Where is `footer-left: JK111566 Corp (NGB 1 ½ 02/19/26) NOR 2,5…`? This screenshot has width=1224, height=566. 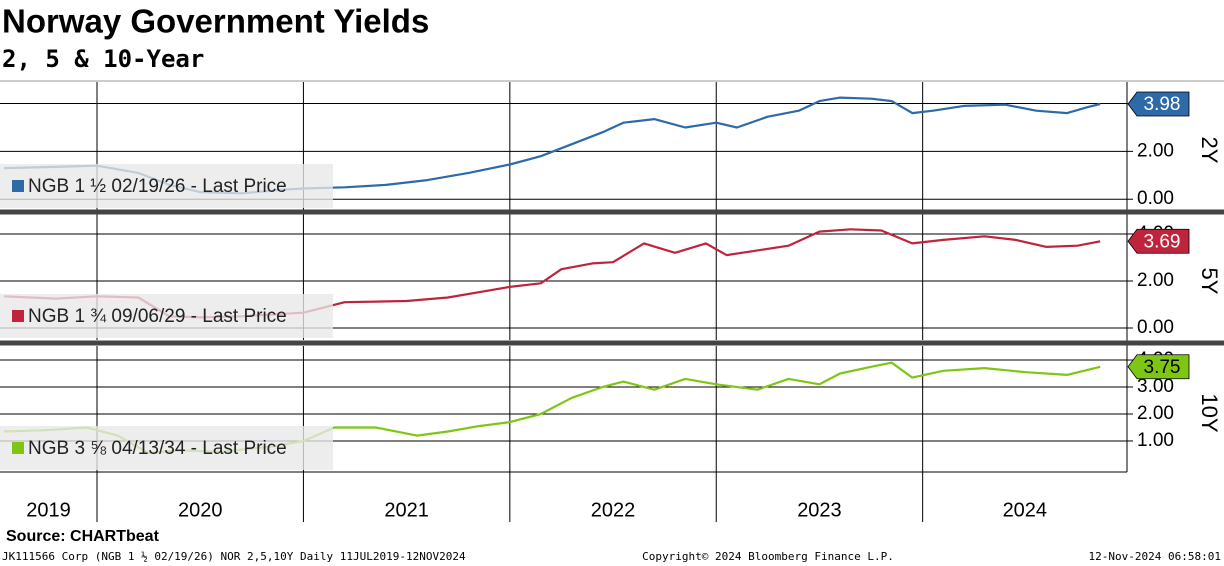
footer-left: JK111566 Corp (NGB 1 ½ 02/19/26) NOR 2,5… is located at coordinates (234, 556).